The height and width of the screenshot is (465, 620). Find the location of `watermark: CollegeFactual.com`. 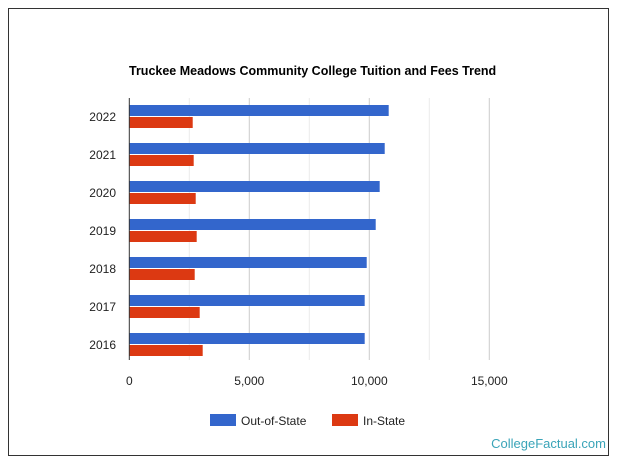

watermark: CollegeFactual.com is located at coordinates (548, 443).